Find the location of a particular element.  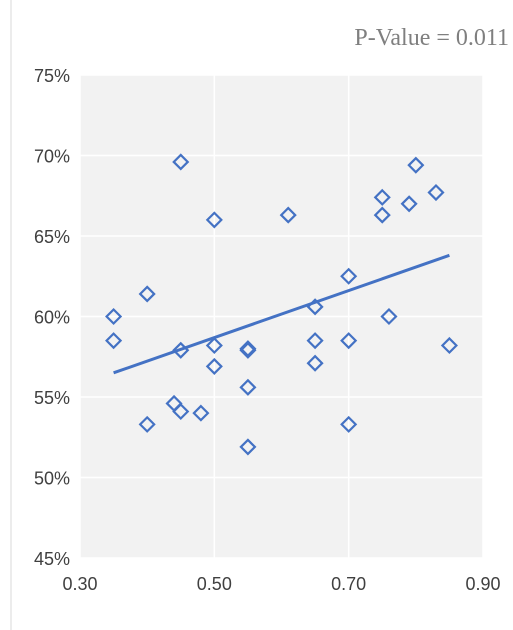

x-tick-label: 0.90 is located at coordinates (482, 584).